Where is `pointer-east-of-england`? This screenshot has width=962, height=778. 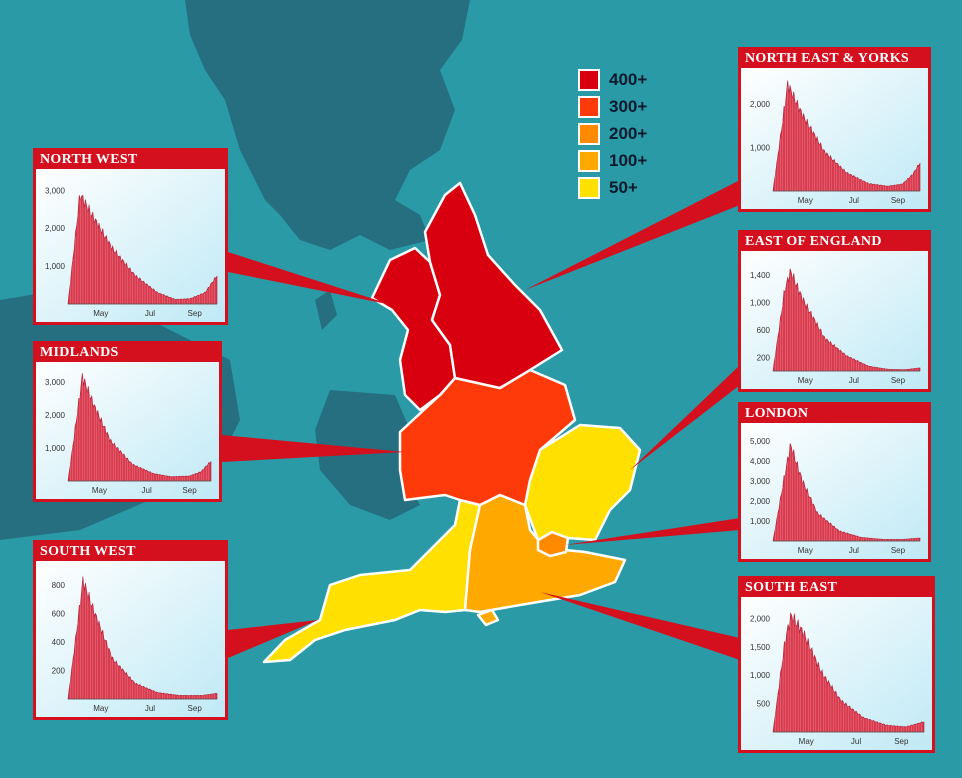
pointer-east-of-england is located at coordinates (685, 417).